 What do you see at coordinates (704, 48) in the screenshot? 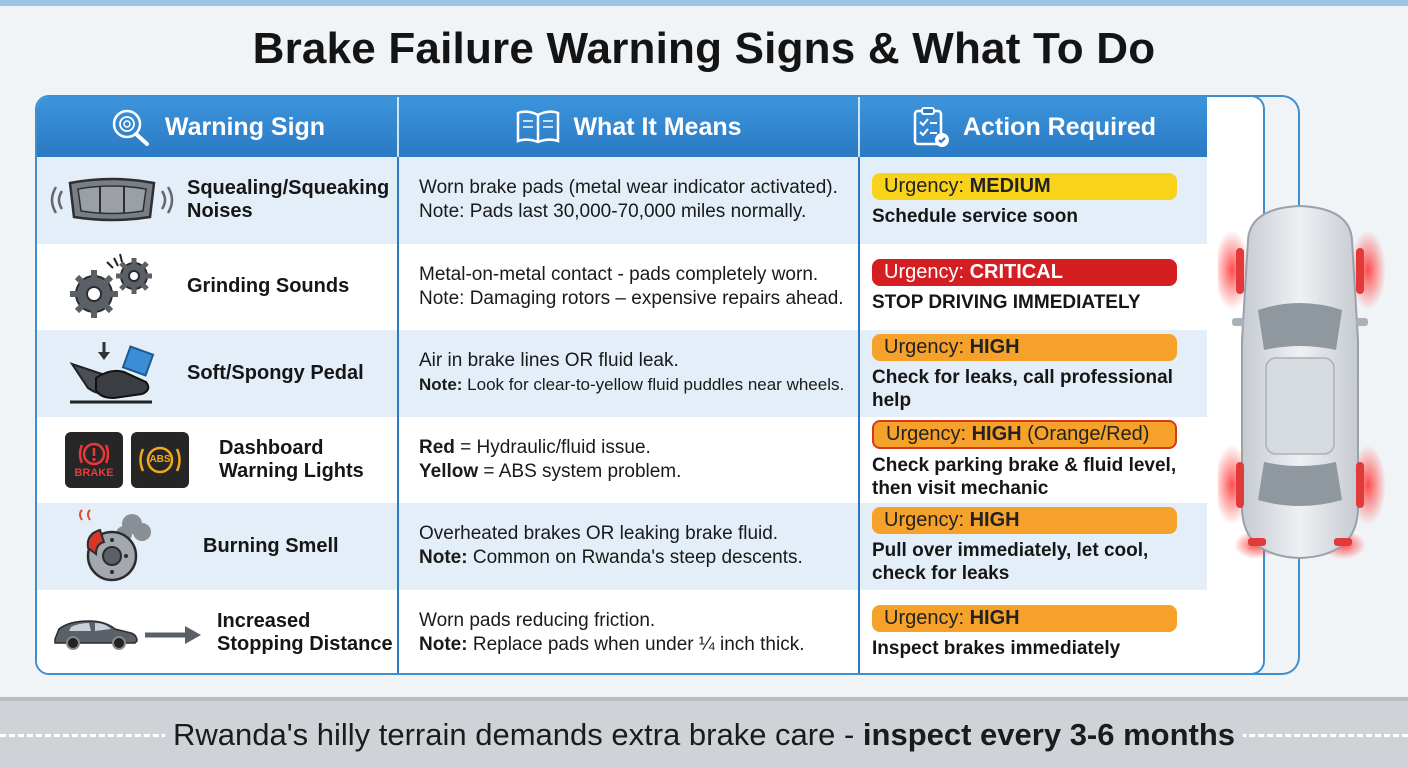
I see `page-title: Brake Failure Warning Signs & What To Do` at bounding box center [704, 48].